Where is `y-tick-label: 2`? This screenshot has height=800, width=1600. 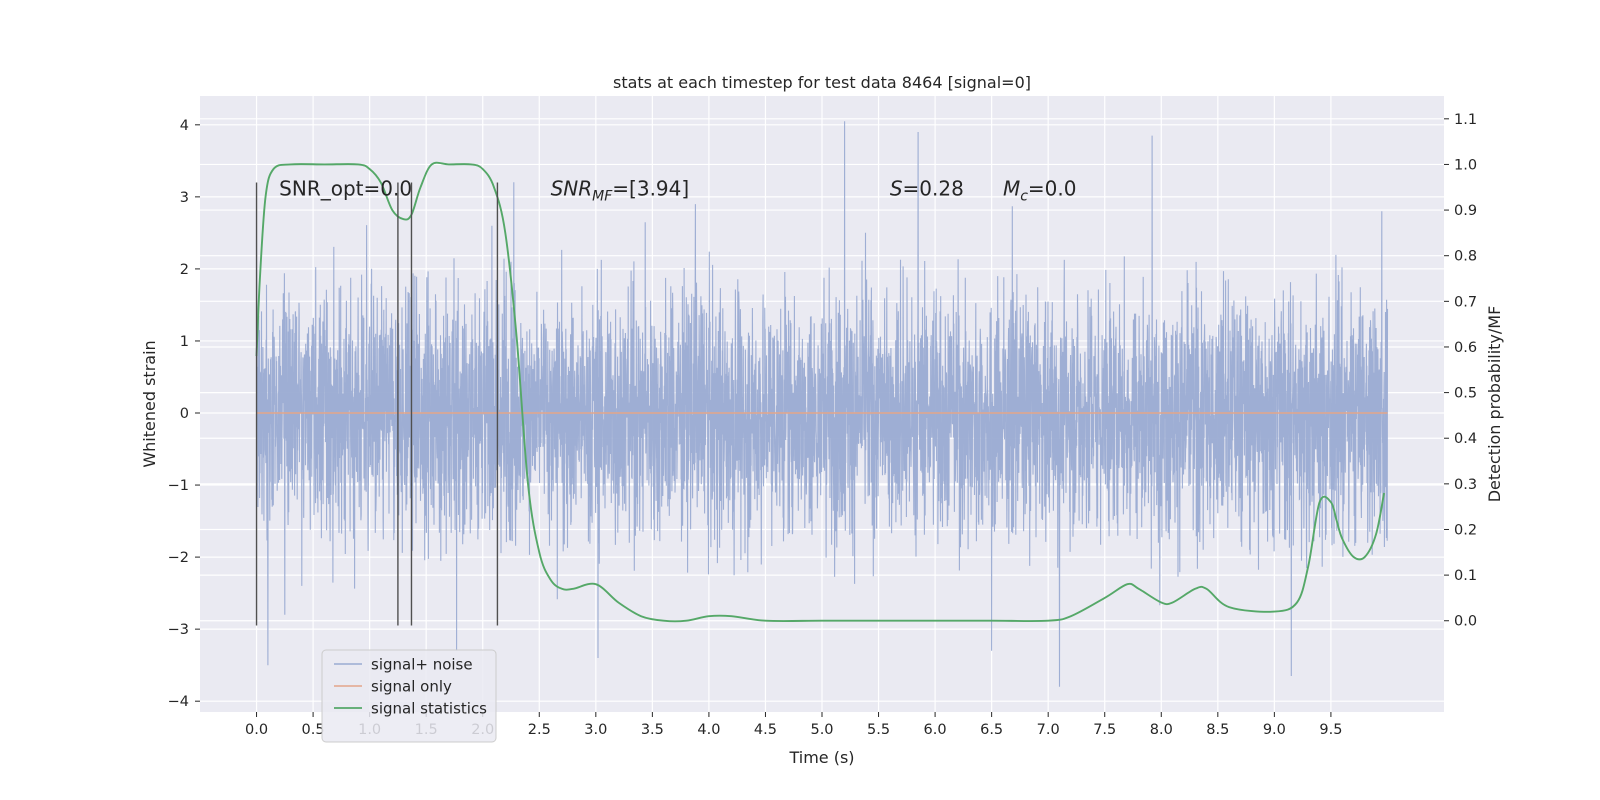 y-tick-label: 2 is located at coordinates (184, 270).